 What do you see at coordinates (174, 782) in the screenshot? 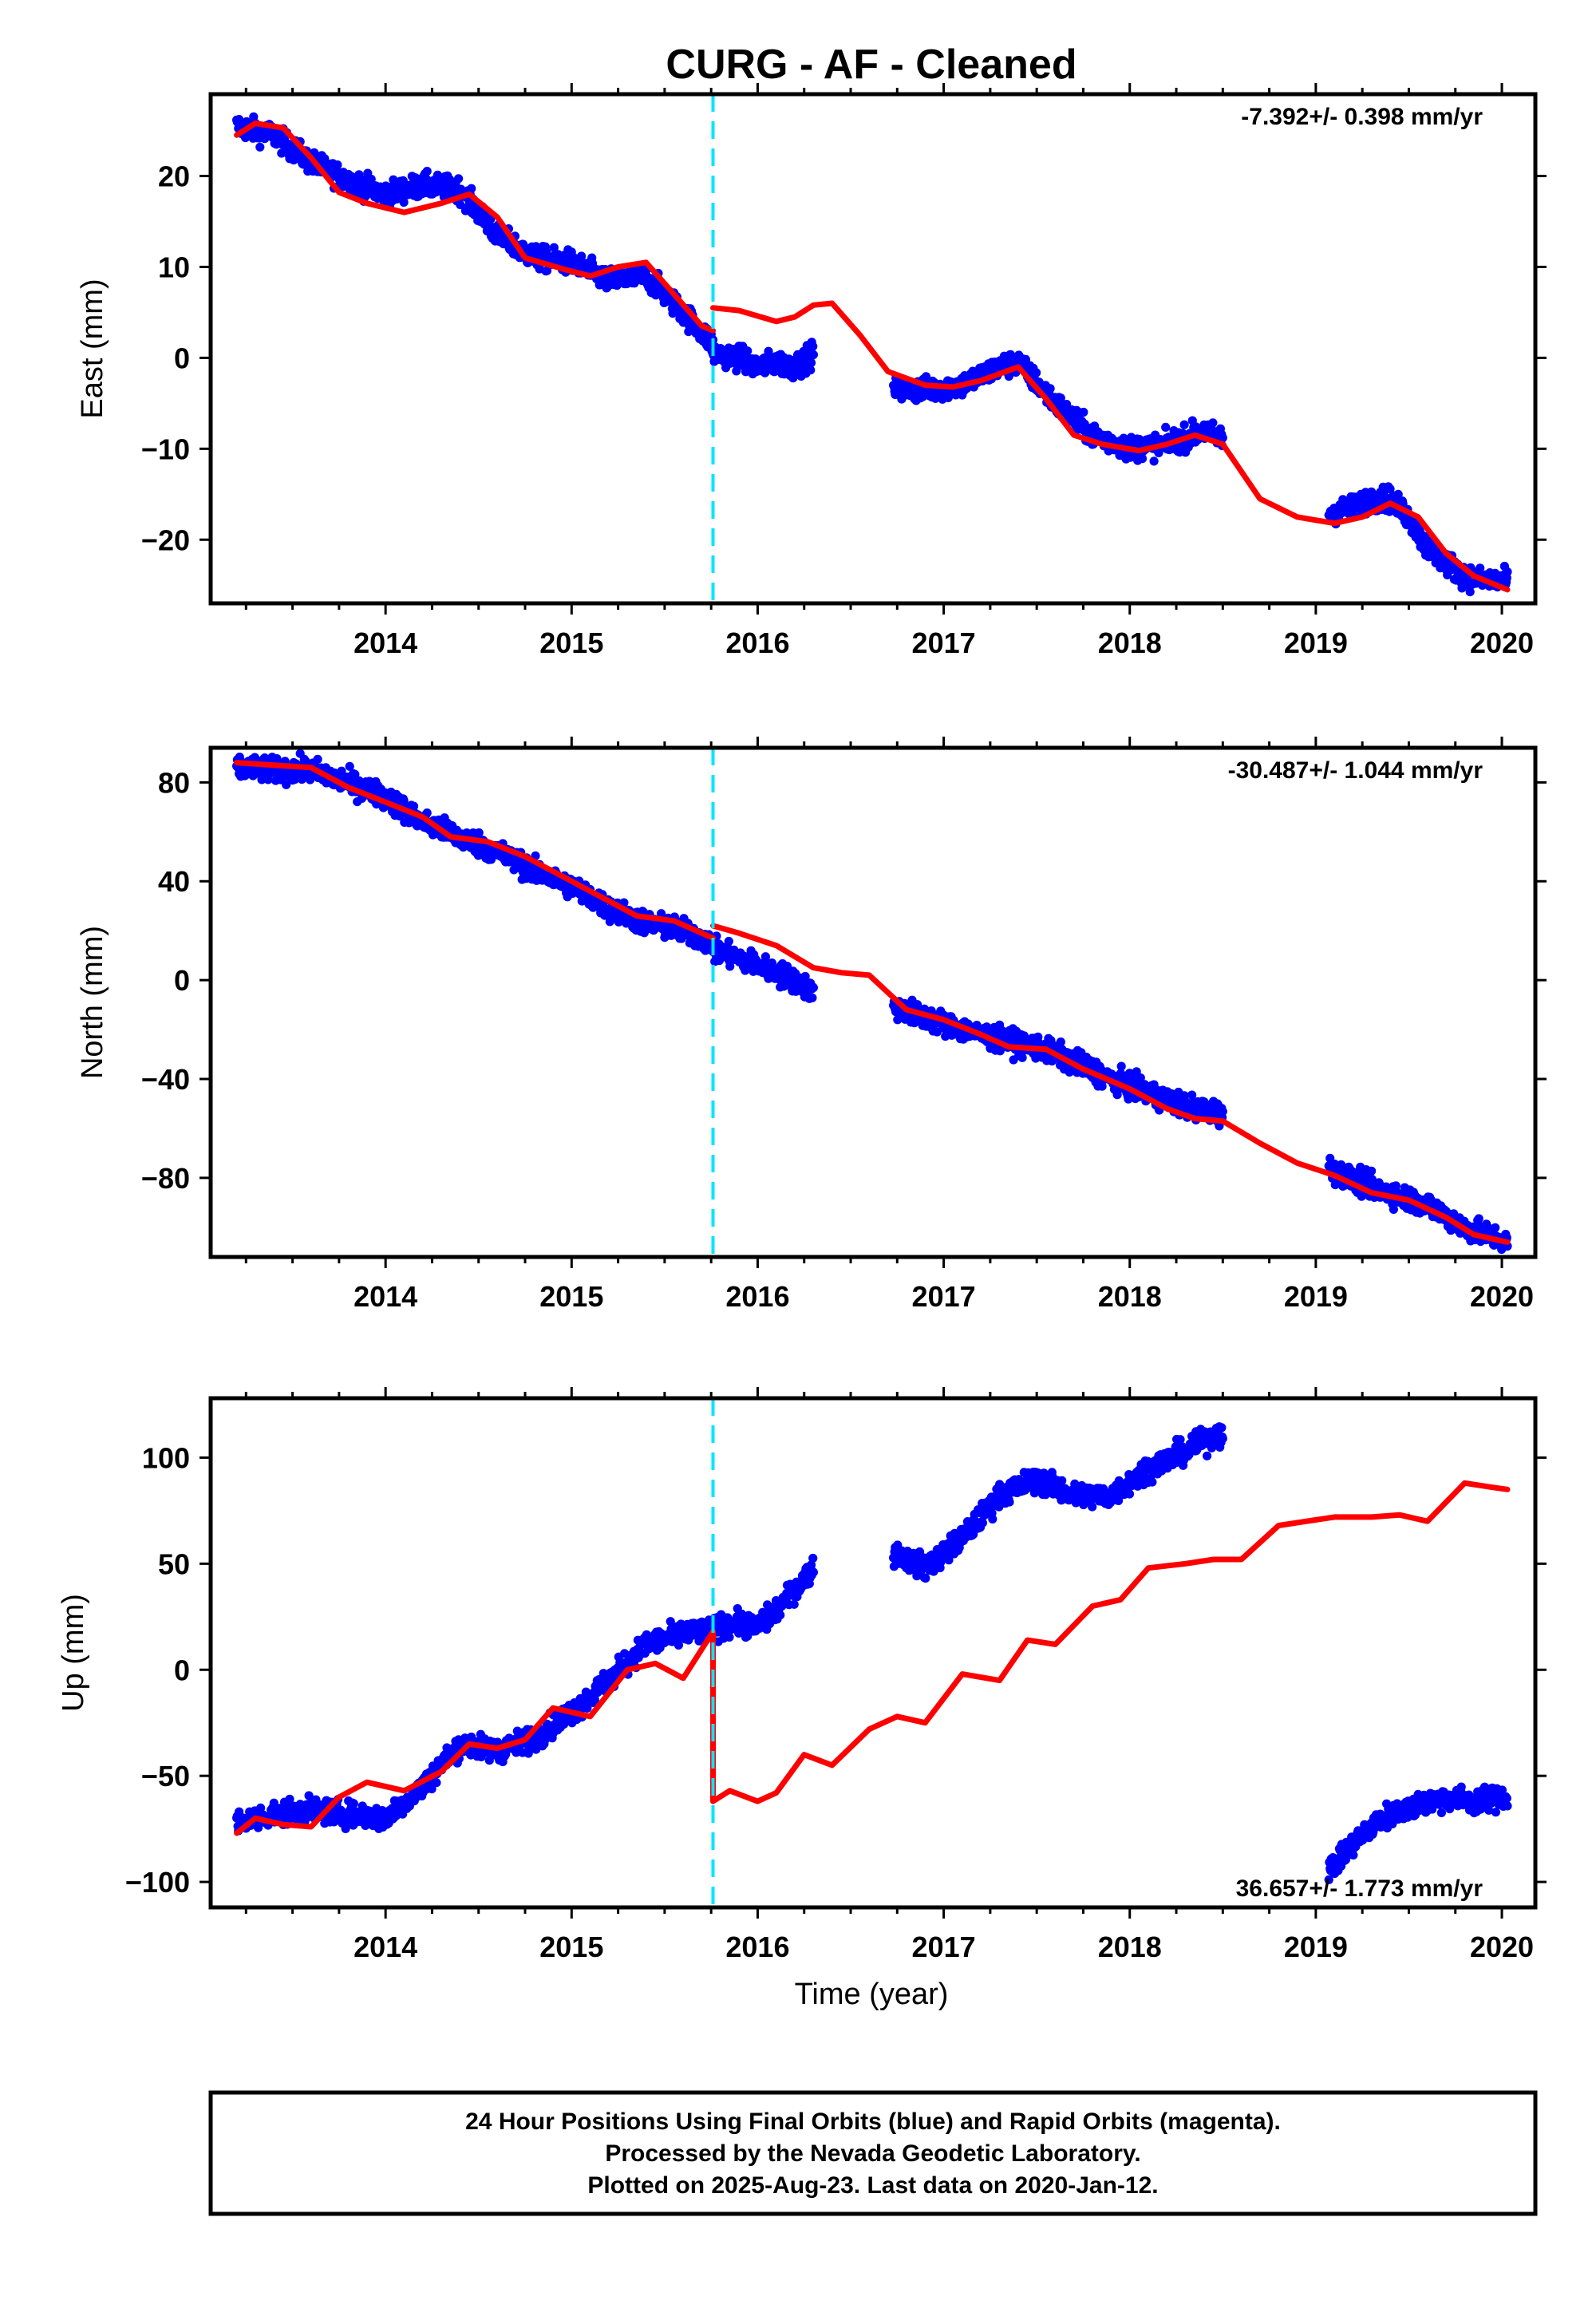
I see `y-tick-label: 80` at bounding box center [174, 782].